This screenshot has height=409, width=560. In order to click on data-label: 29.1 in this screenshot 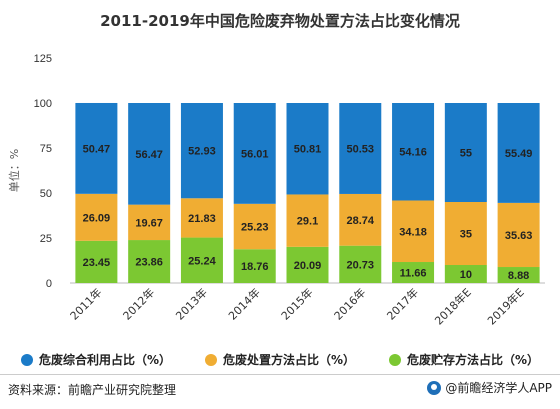, I will do `click(307, 222)`.